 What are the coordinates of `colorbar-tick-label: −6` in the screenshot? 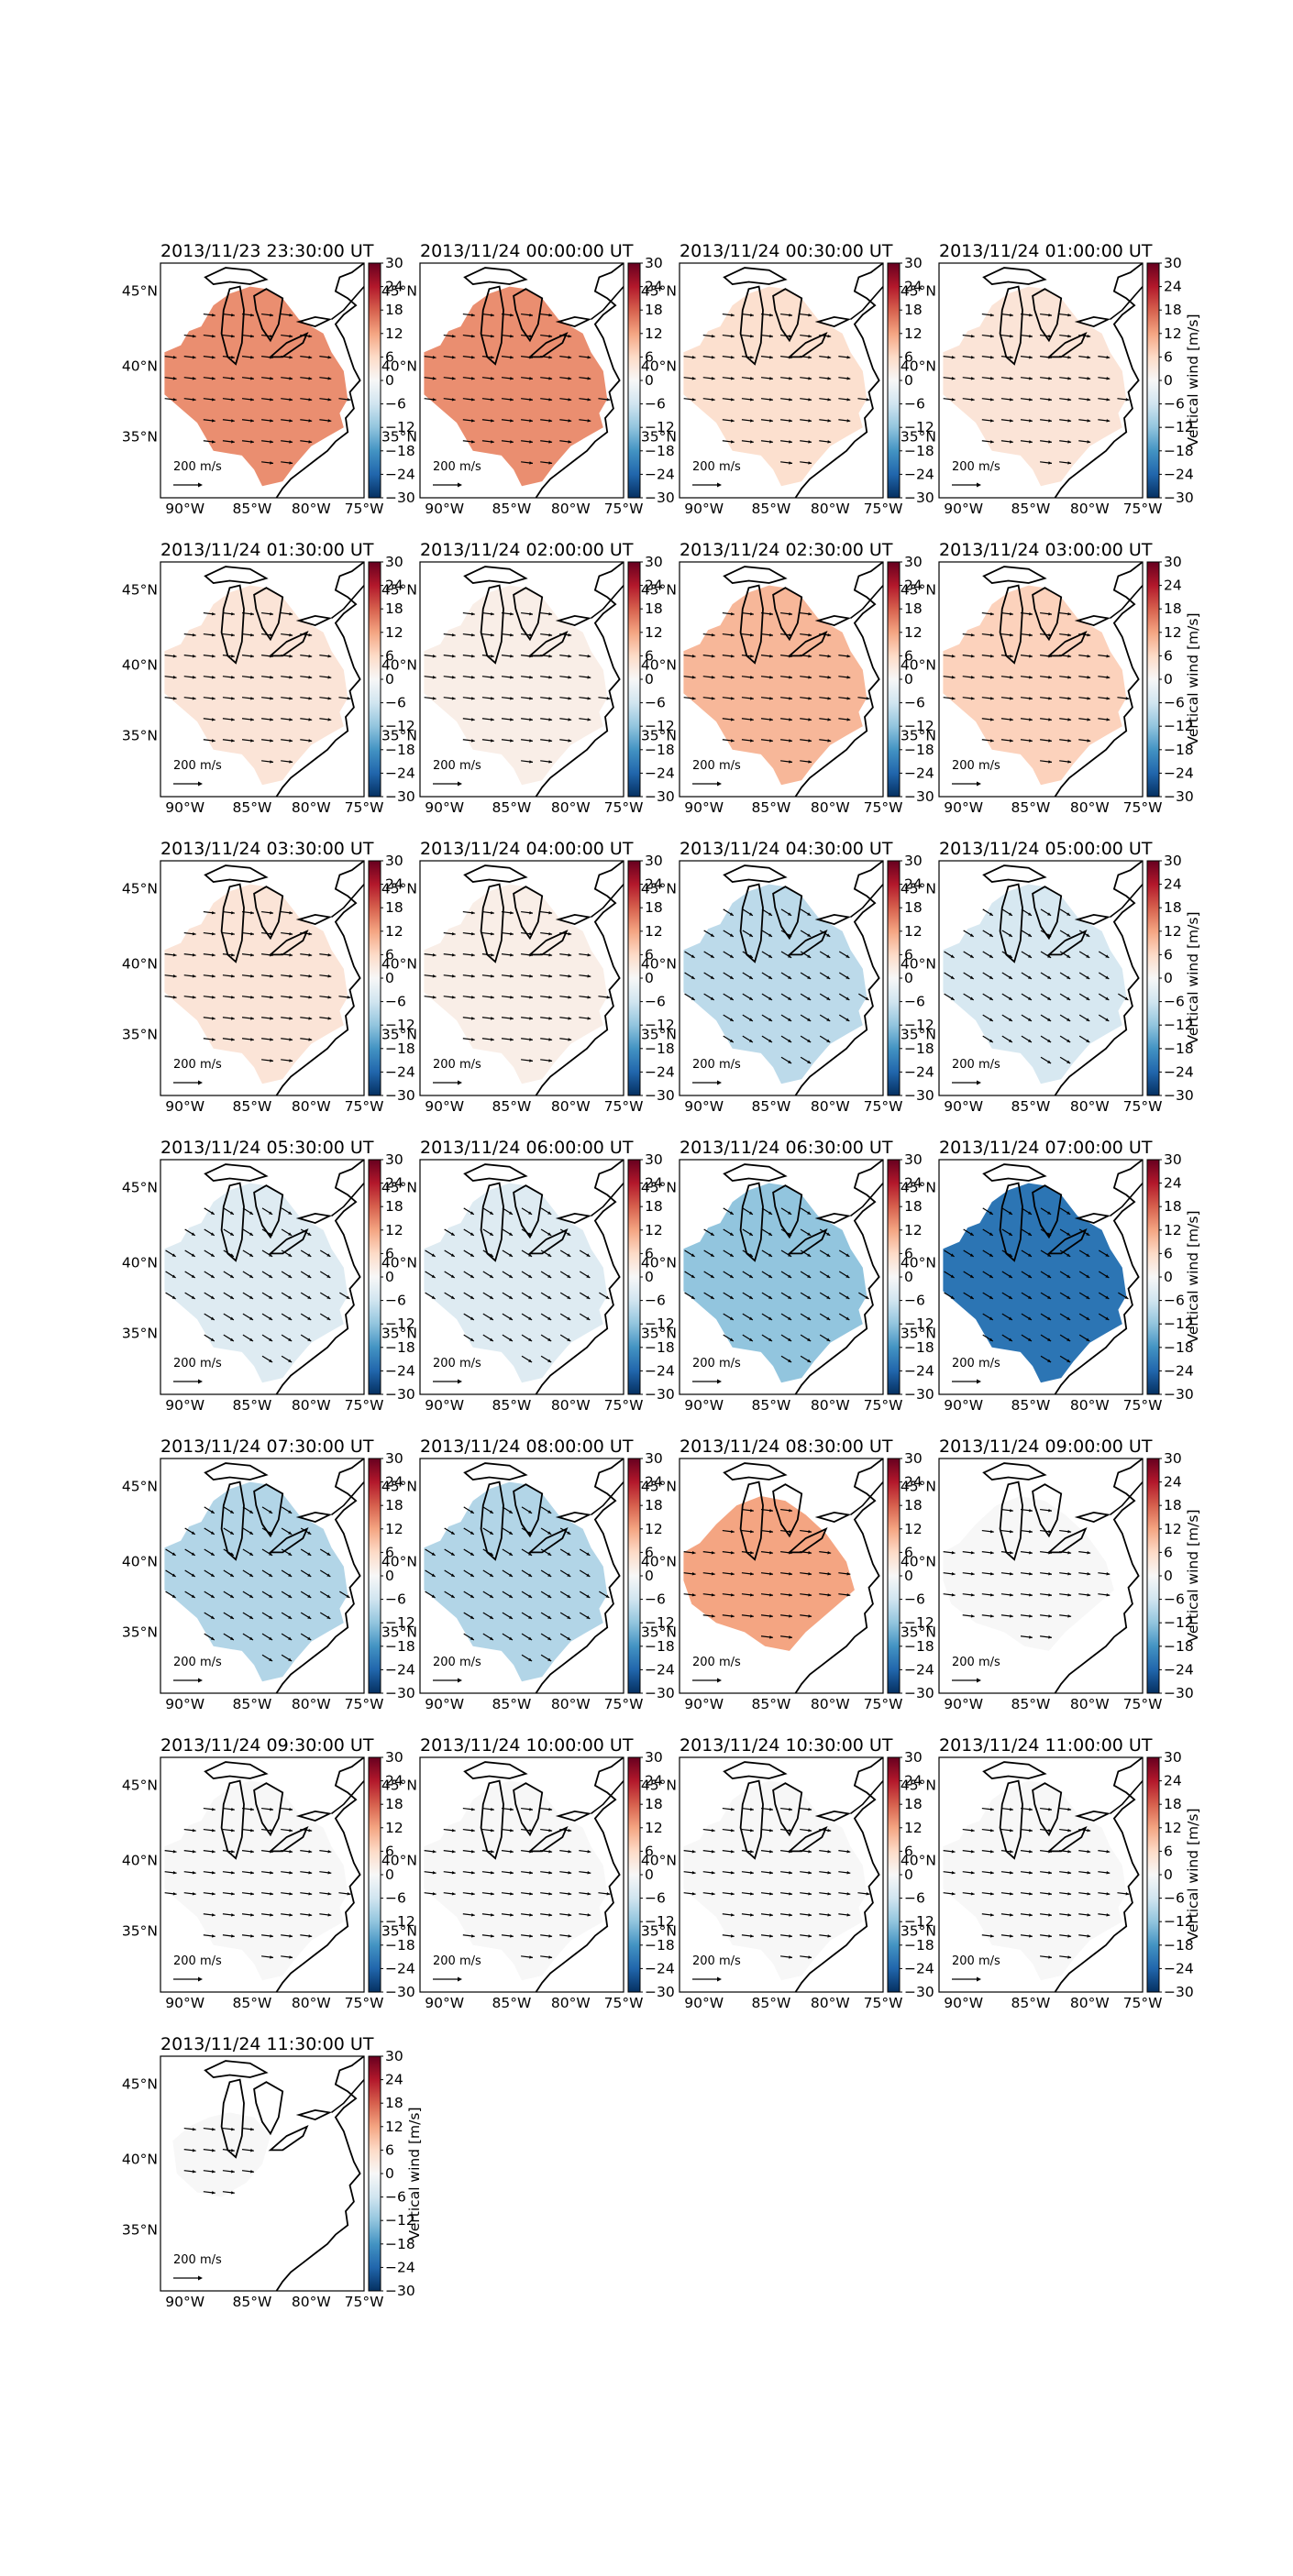 It's located at (395, 1599).